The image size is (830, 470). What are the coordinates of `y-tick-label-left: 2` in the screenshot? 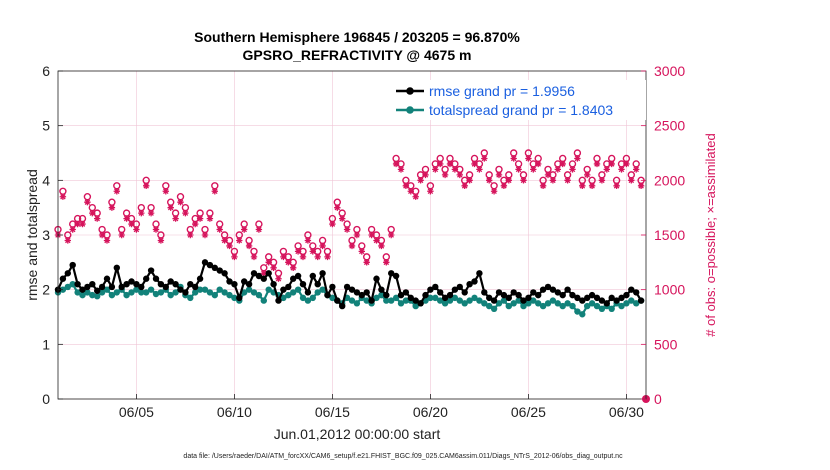 It's located at (46, 290).